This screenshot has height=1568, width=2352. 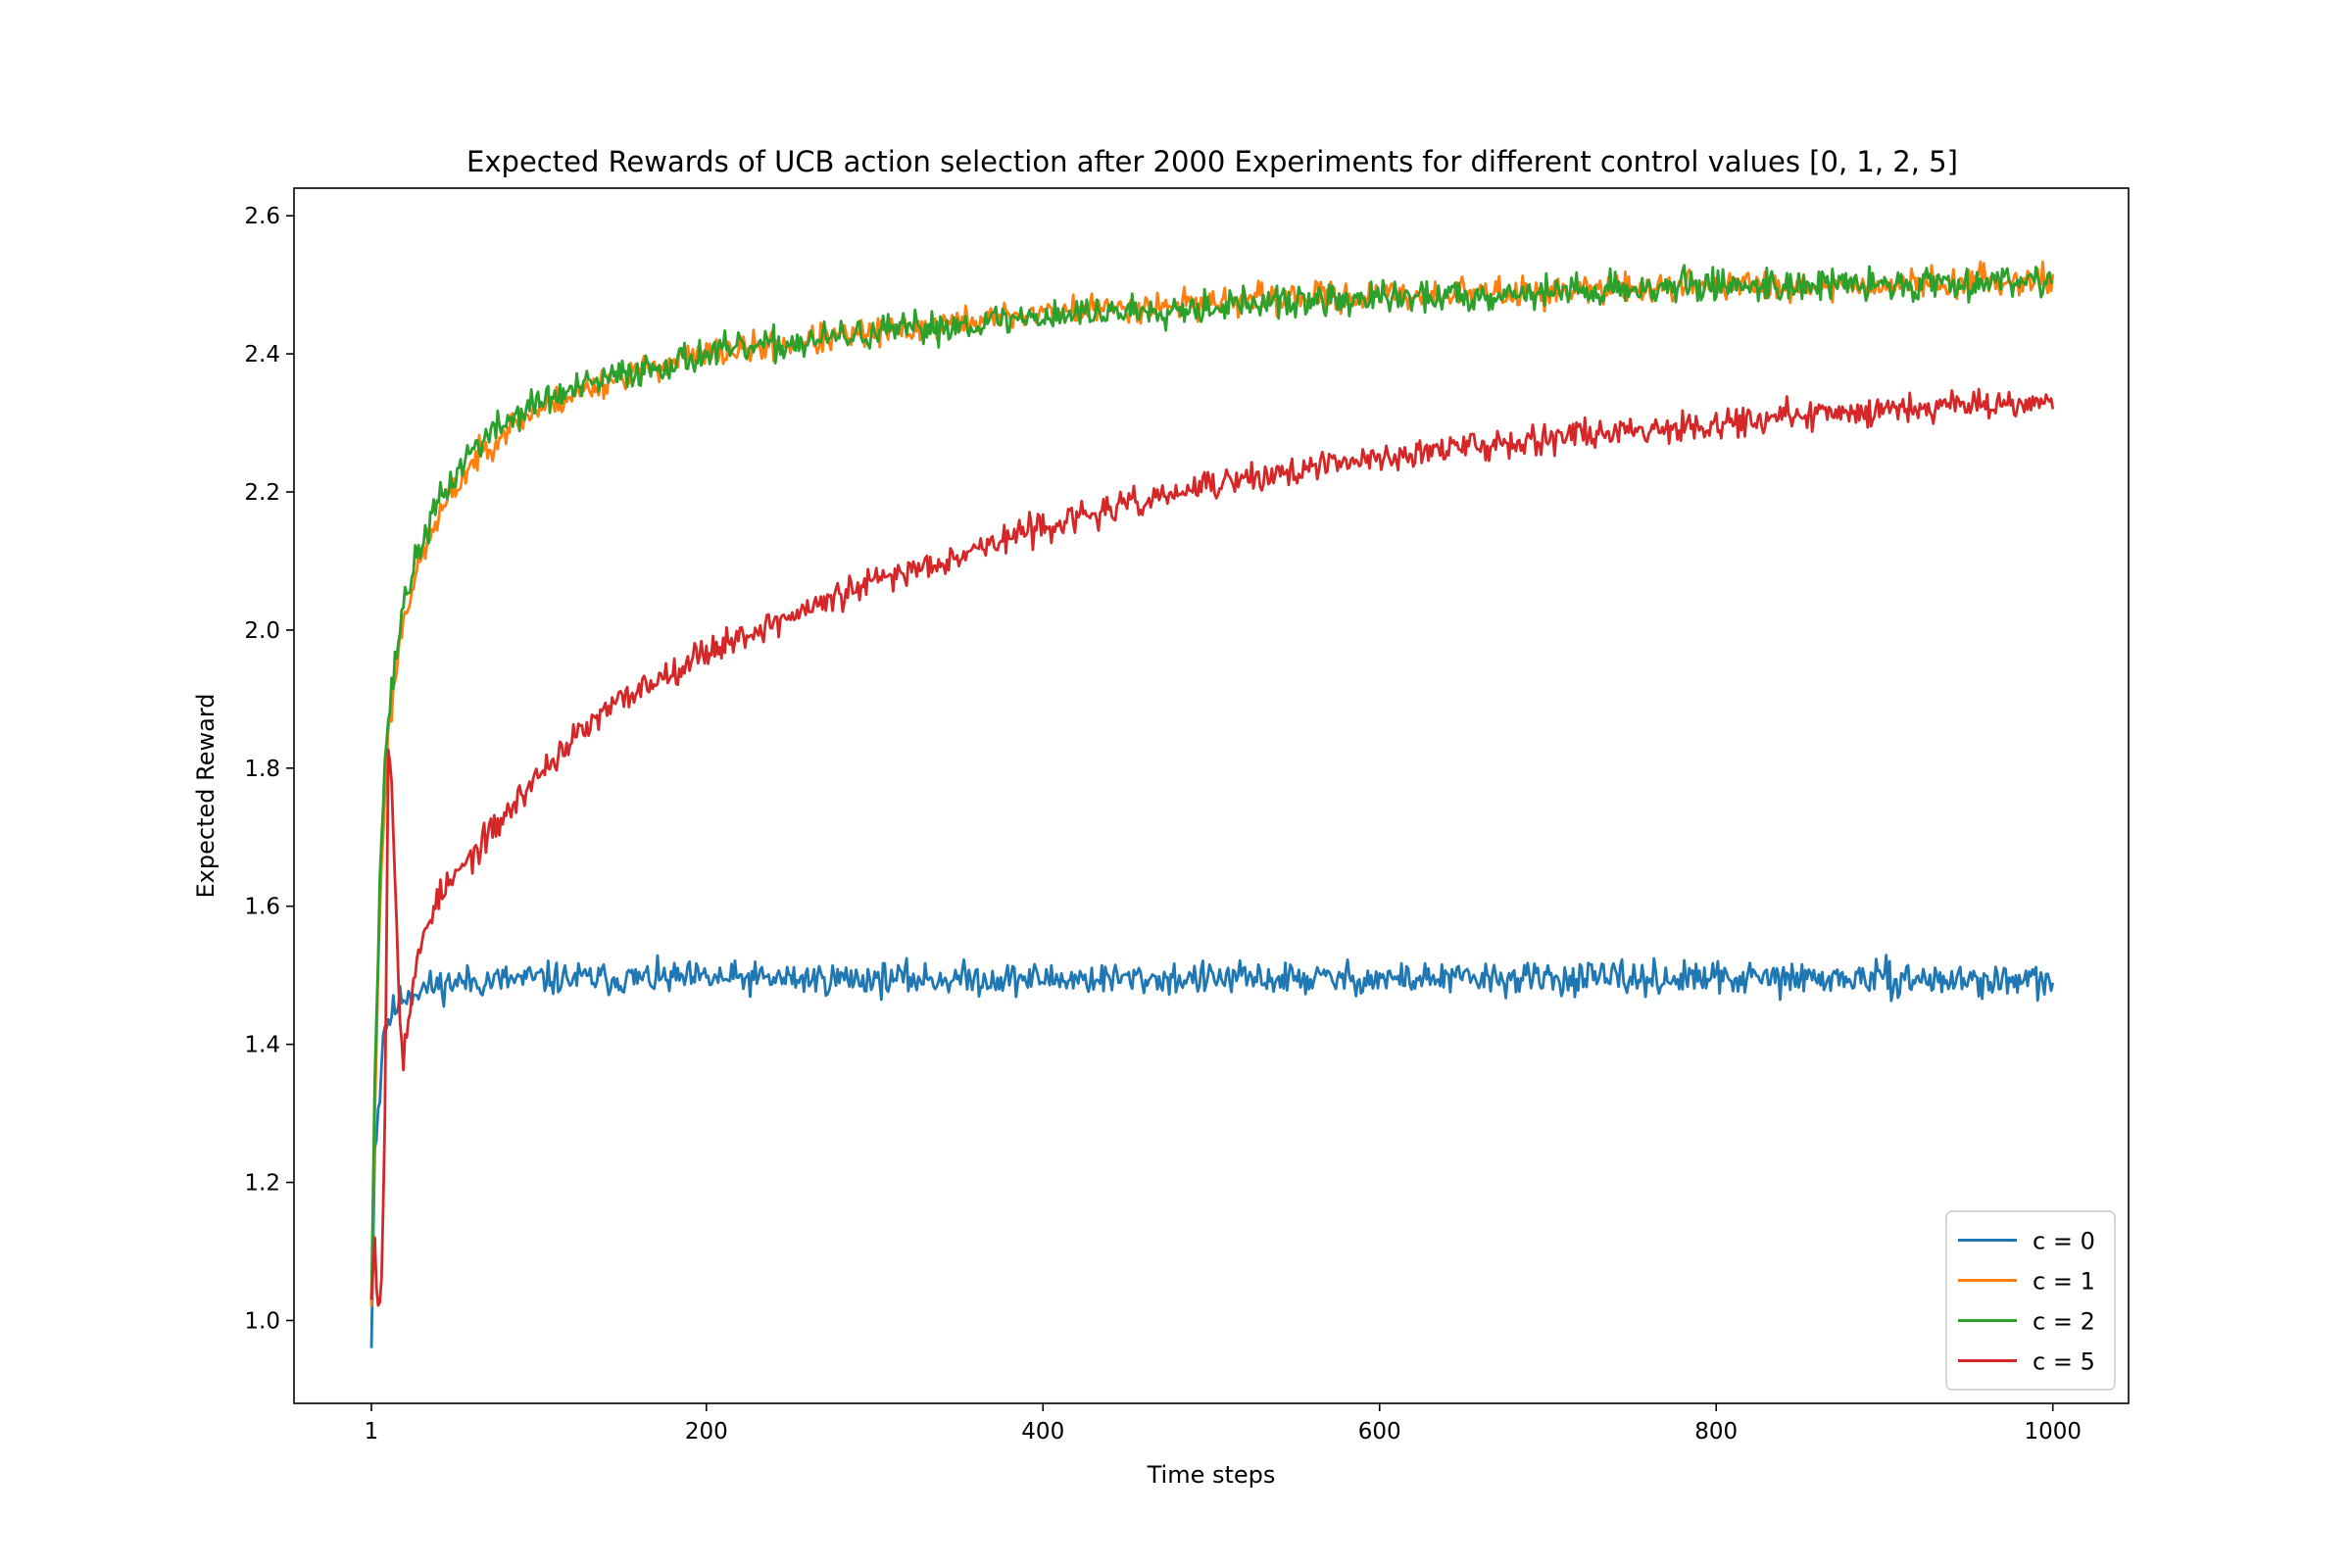 I want to click on y-tick-label: 1.6, so click(x=262, y=907).